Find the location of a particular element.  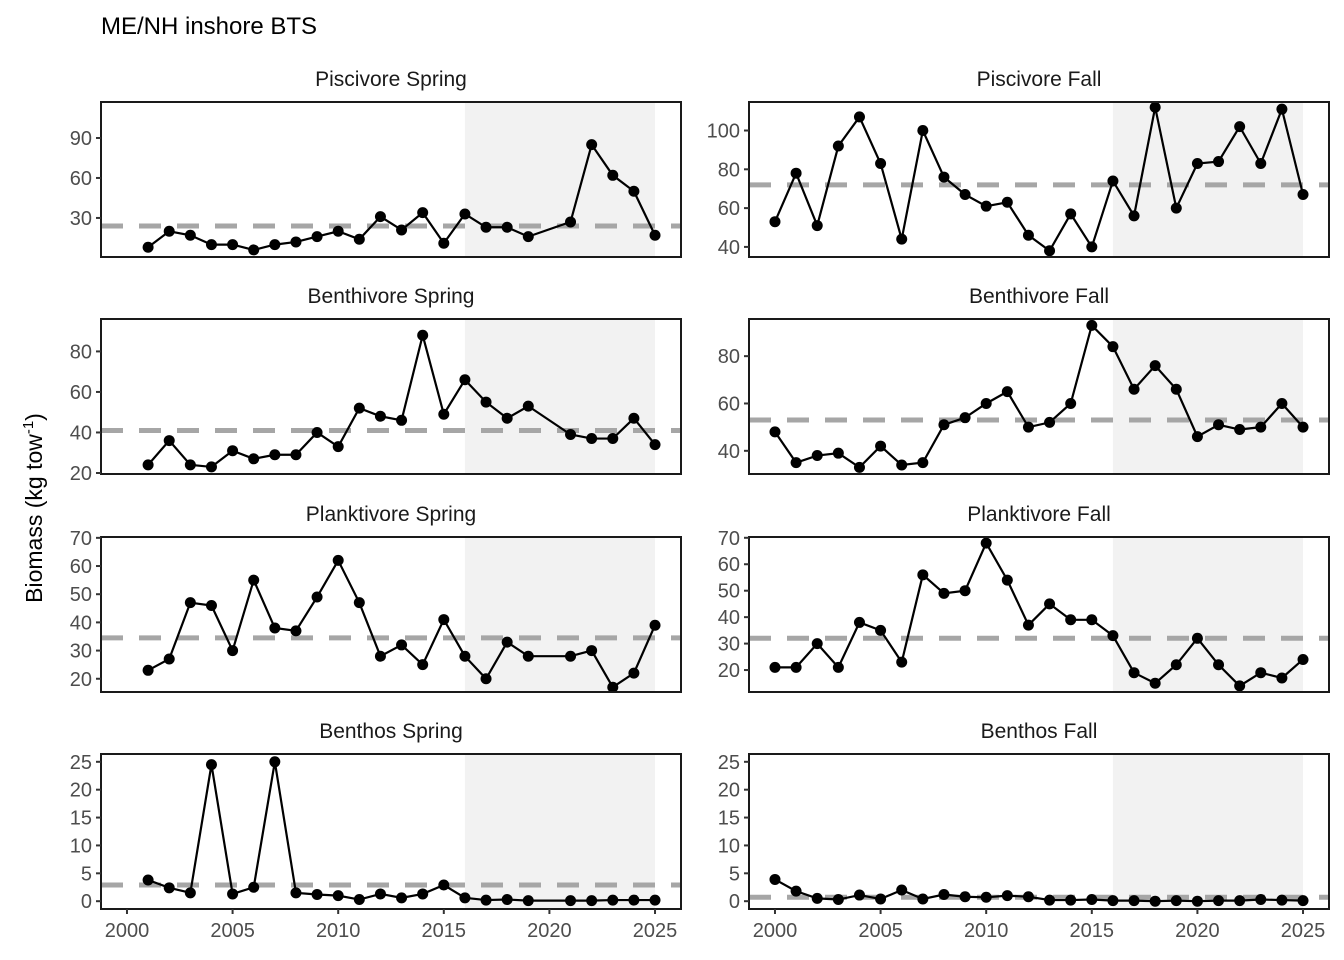

x-tick-label: 2000 is located at coordinates (775, 931).